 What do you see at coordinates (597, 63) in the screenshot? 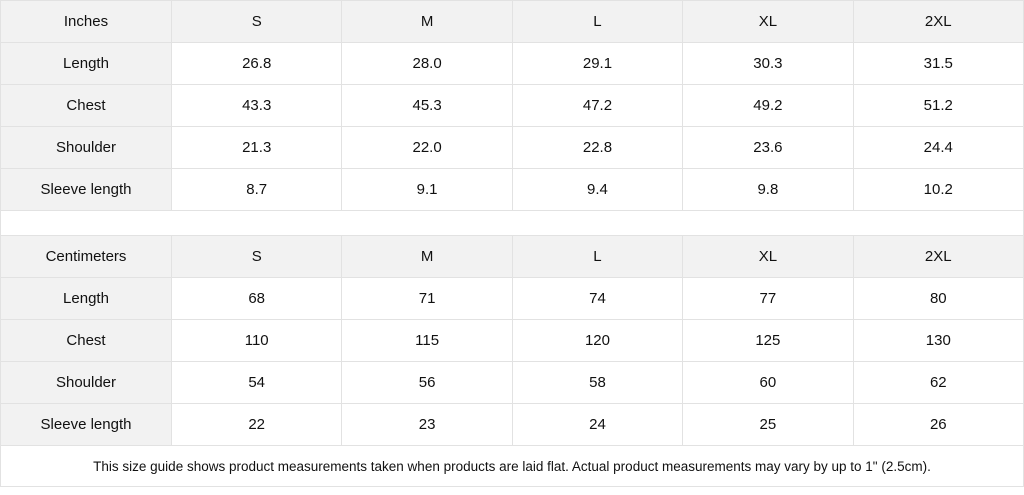
I see `measurement-value: 29.1` at bounding box center [597, 63].